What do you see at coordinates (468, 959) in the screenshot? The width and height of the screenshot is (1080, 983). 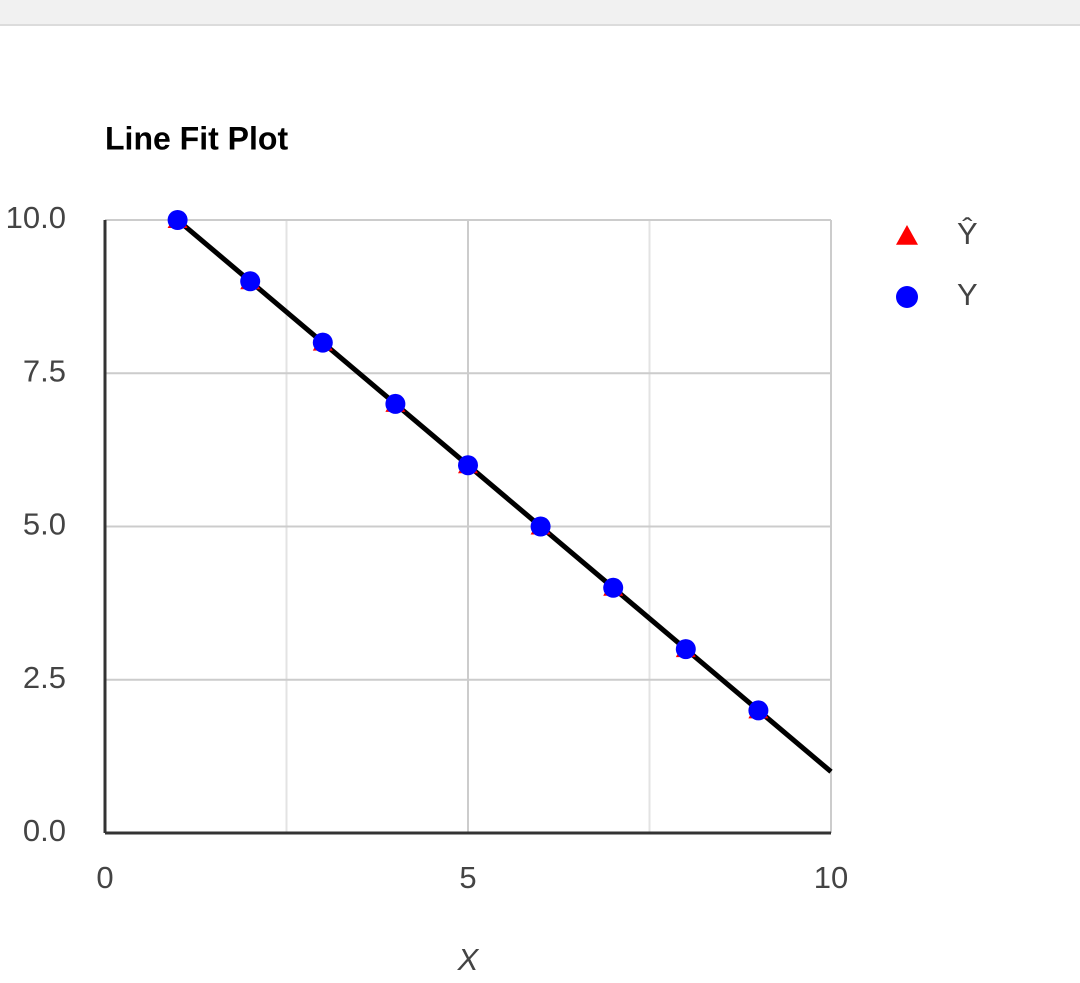 I see `x-axis-label: X` at bounding box center [468, 959].